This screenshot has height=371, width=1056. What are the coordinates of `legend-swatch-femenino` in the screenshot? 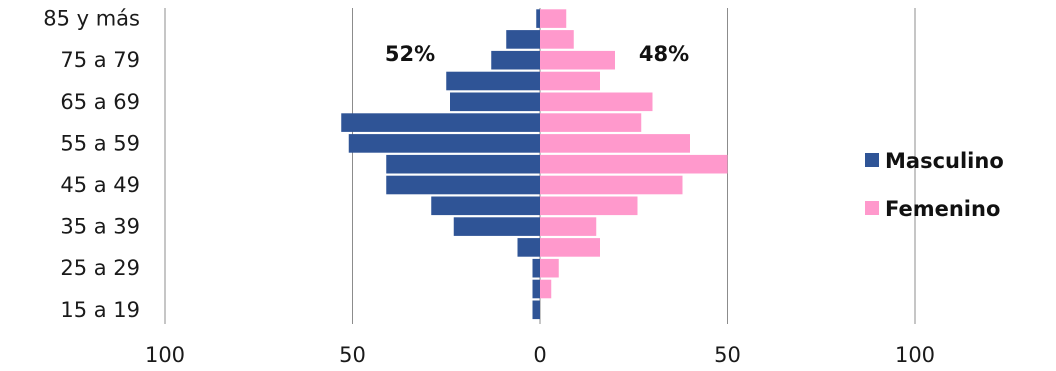 It's located at (872, 208).